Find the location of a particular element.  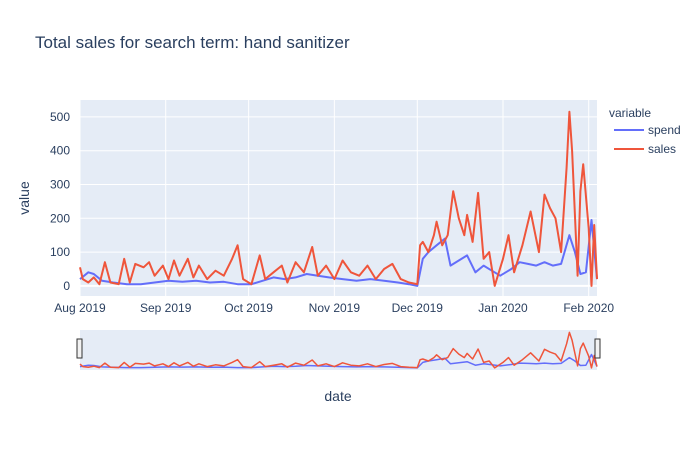

slider-line-sales is located at coordinates (338, 350).